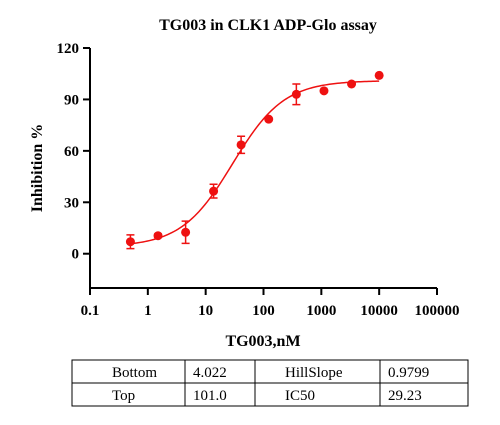 The height and width of the screenshot is (425, 500). What do you see at coordinates (321, 311) in the screenshot?
I see `x-tick-label: 1000` at bounding box center [321, 311].